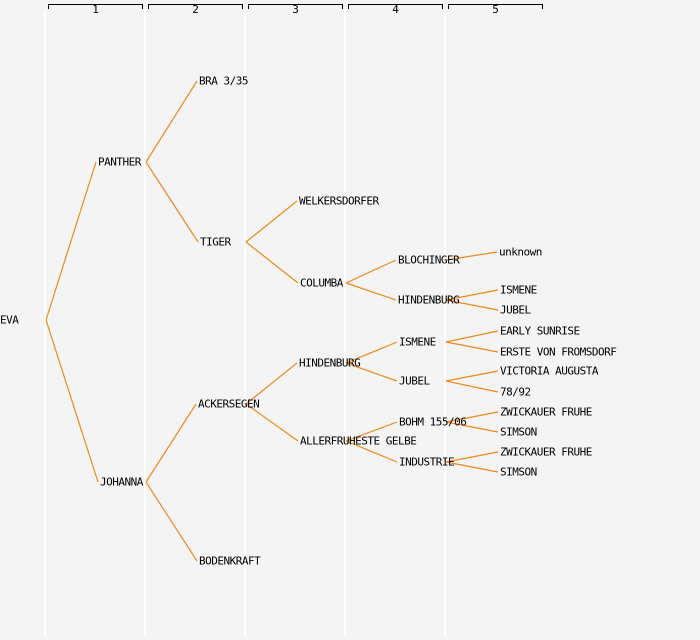 This screenshot has width=700, height=640. I want to click on tree-node-simson-2: SIMSON, so click(518, 472).